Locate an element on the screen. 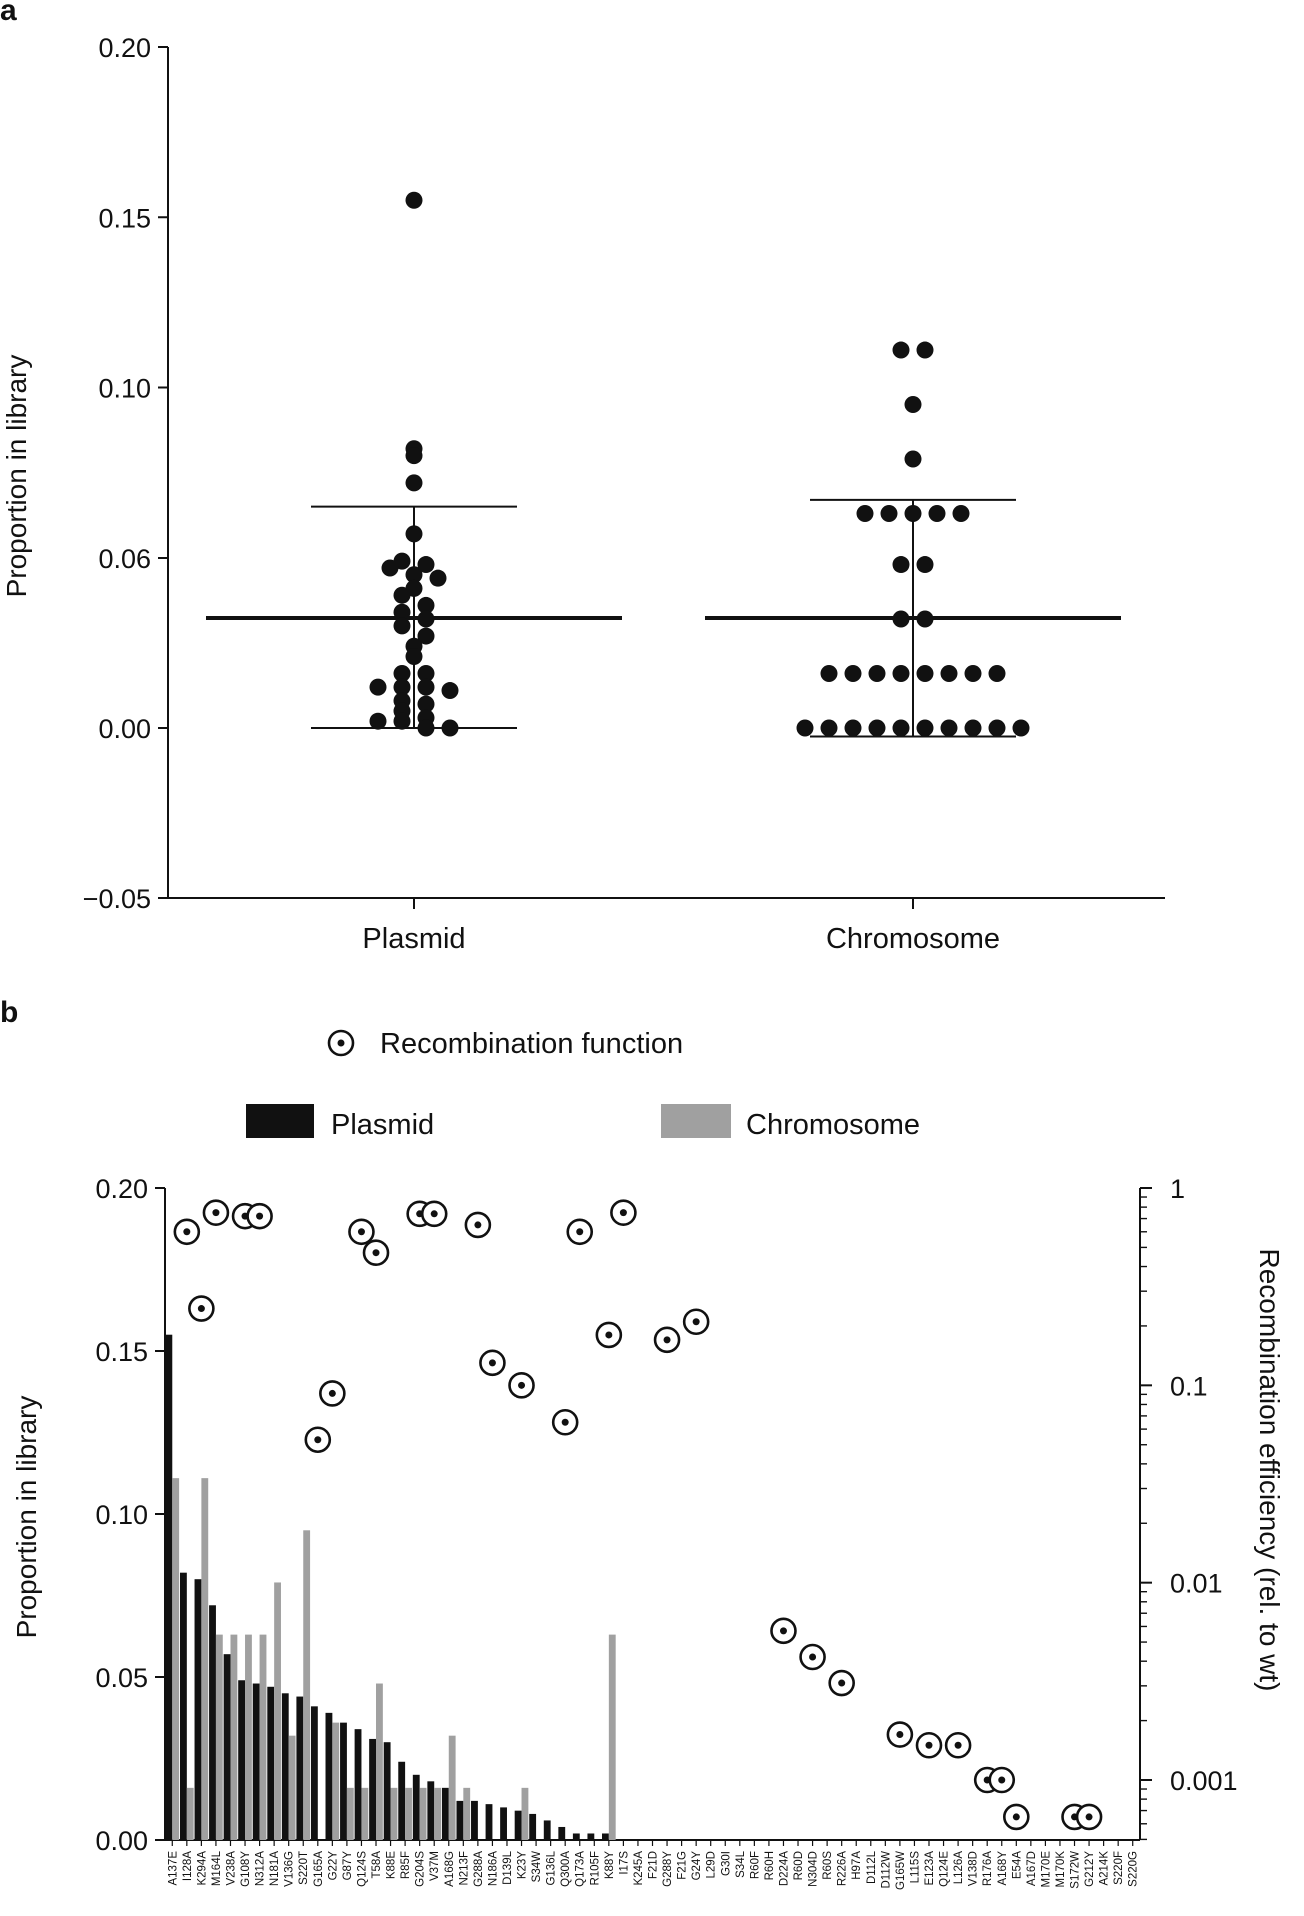 This screenshot has width=1304, height=1916. panel-b-x-tick-label: Q300A is located at coordinates (566, 1869).